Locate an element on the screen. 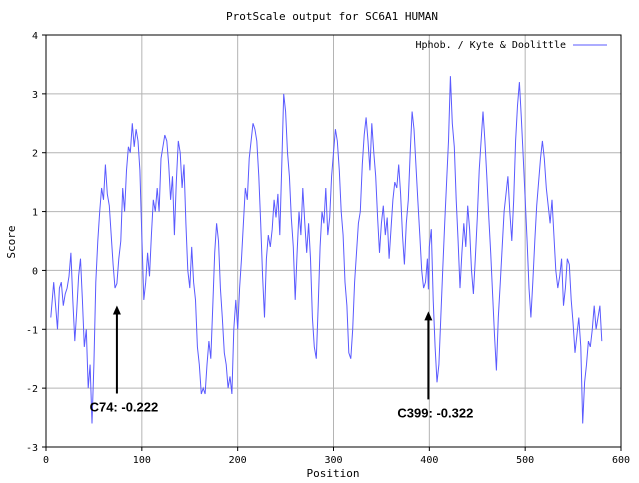 The image size is (639, 483). x-tick-label: 0 is located at coordinates (46, 460).